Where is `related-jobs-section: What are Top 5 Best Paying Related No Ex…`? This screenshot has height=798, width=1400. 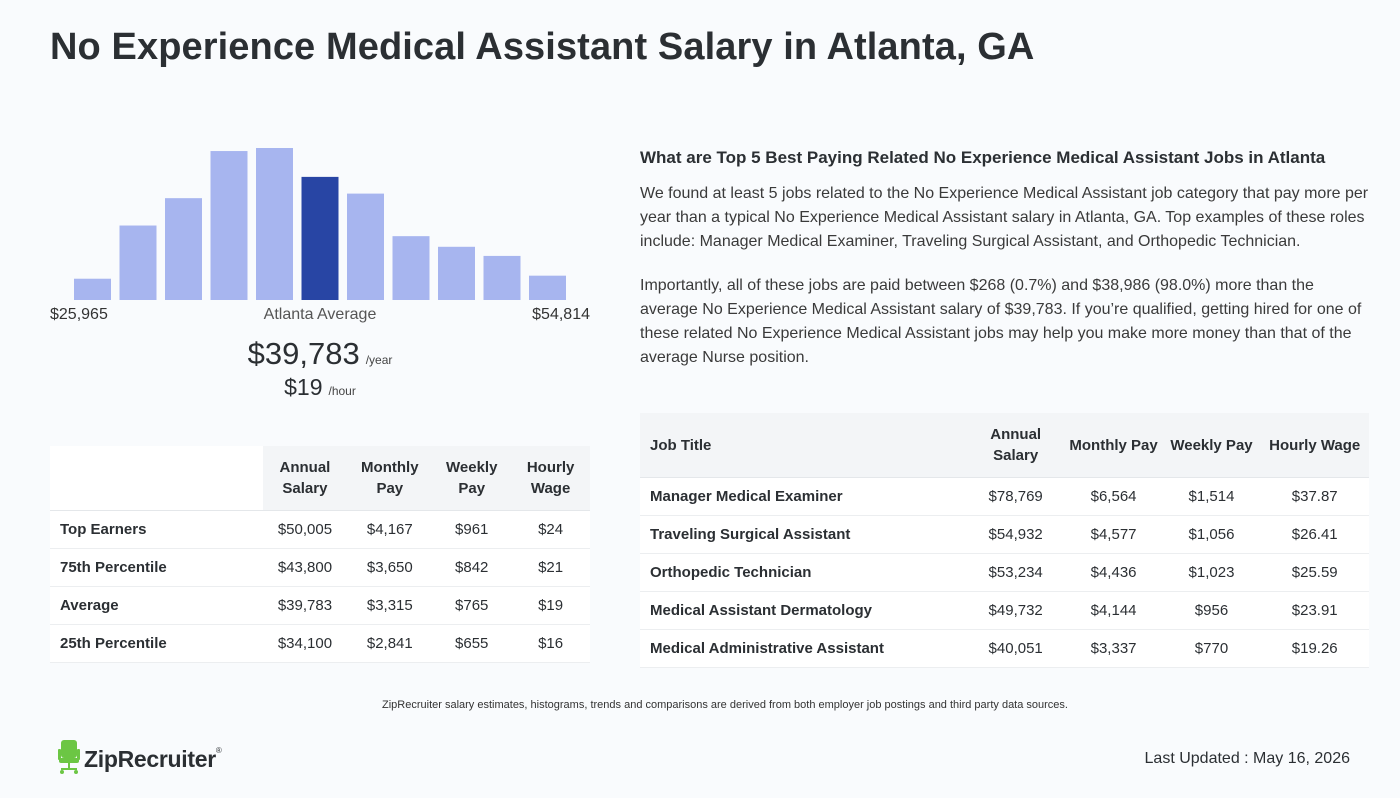
related-jobs-section: What are Top 5 Best Paying Related No Ex… is located at coordinates (1007, 259).